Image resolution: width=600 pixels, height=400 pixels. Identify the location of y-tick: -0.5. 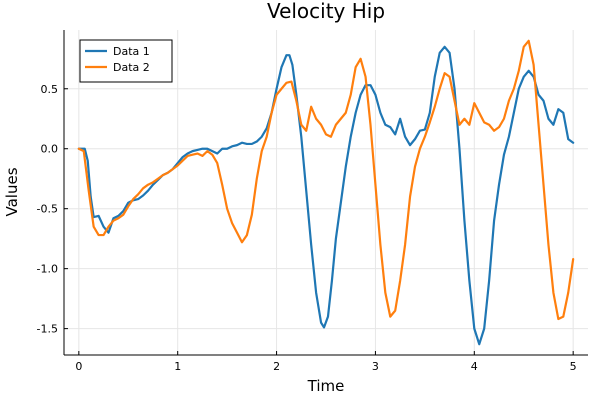
(52, 209).